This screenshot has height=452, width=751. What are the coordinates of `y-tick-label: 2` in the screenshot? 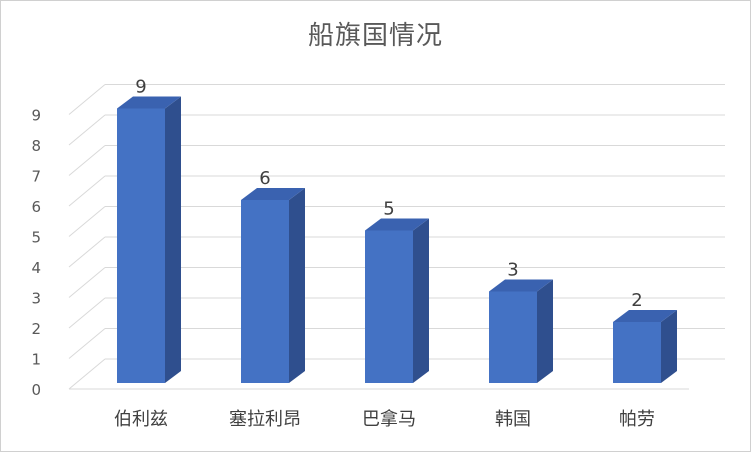 It's located at (36, 329).